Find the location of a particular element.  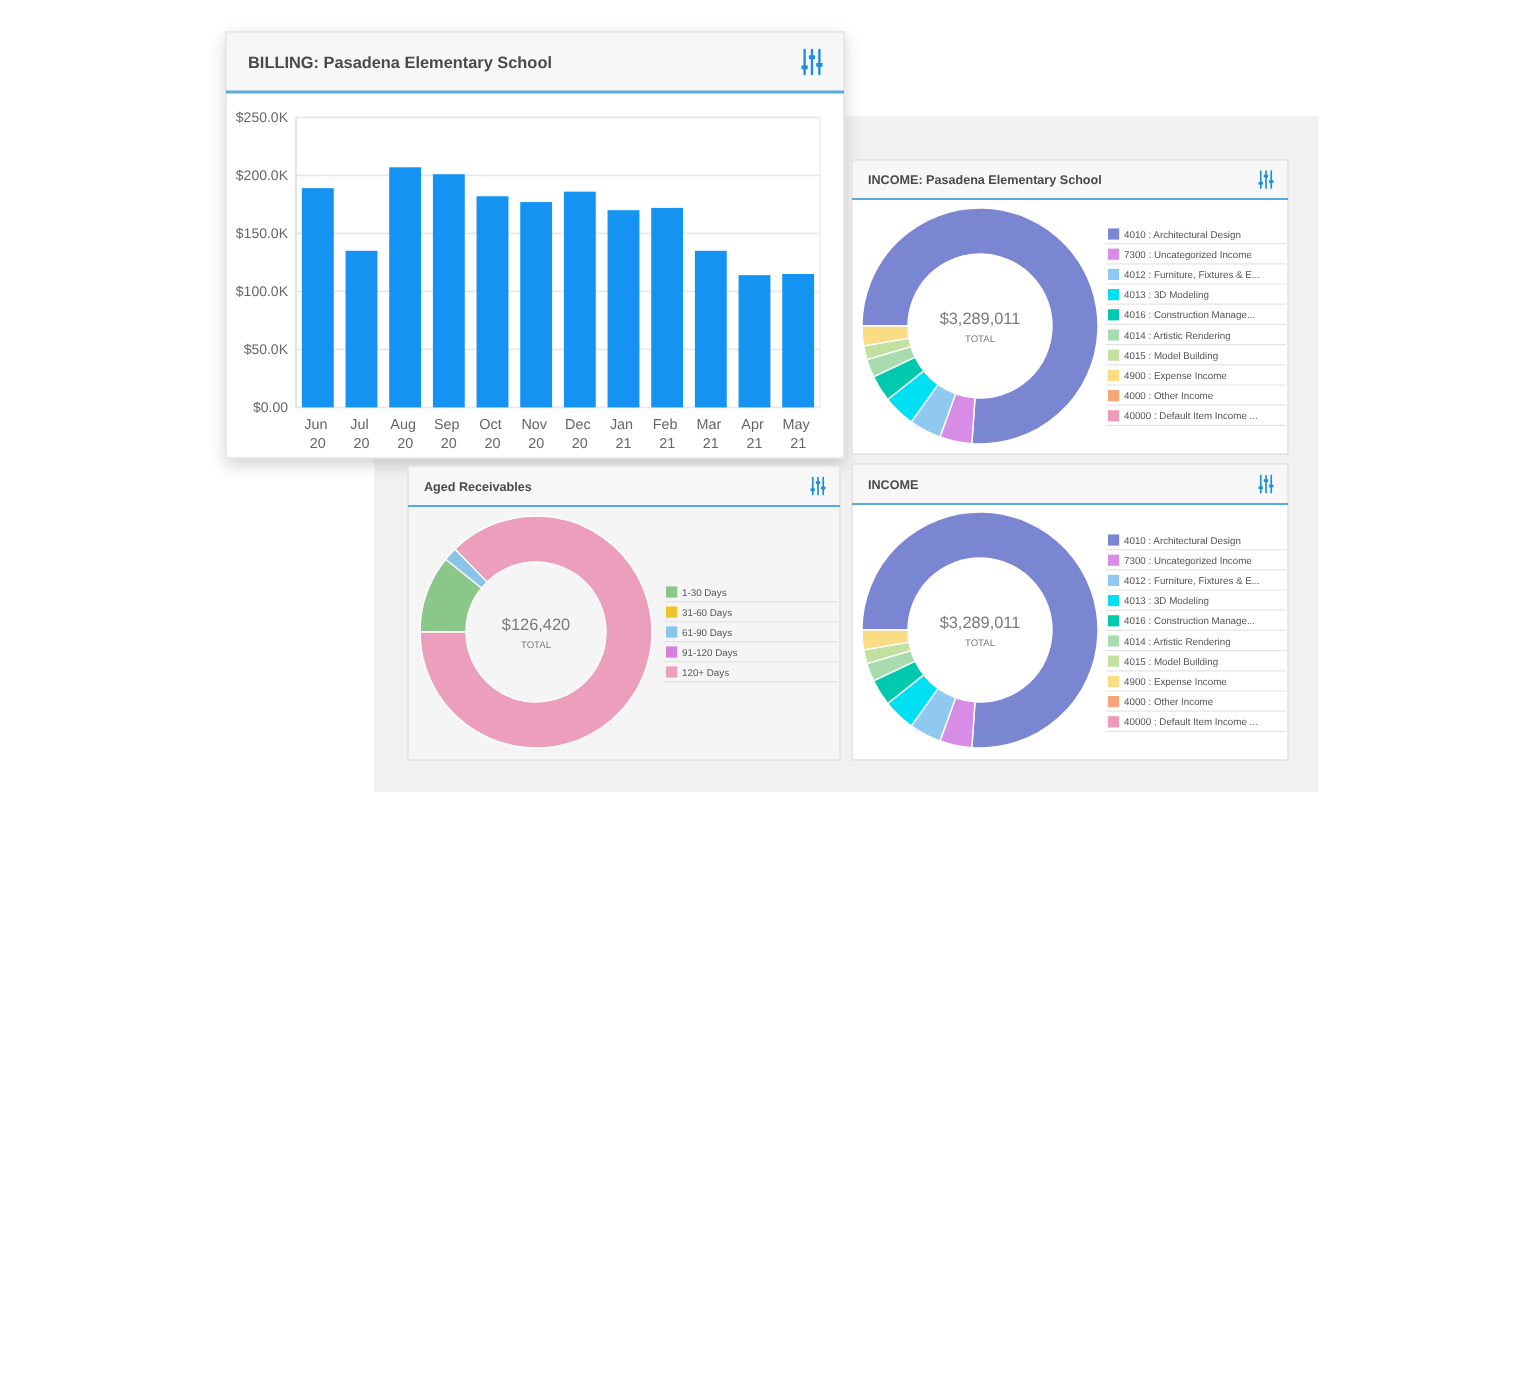

text: $126,420 is located at coordinates (536, 625).